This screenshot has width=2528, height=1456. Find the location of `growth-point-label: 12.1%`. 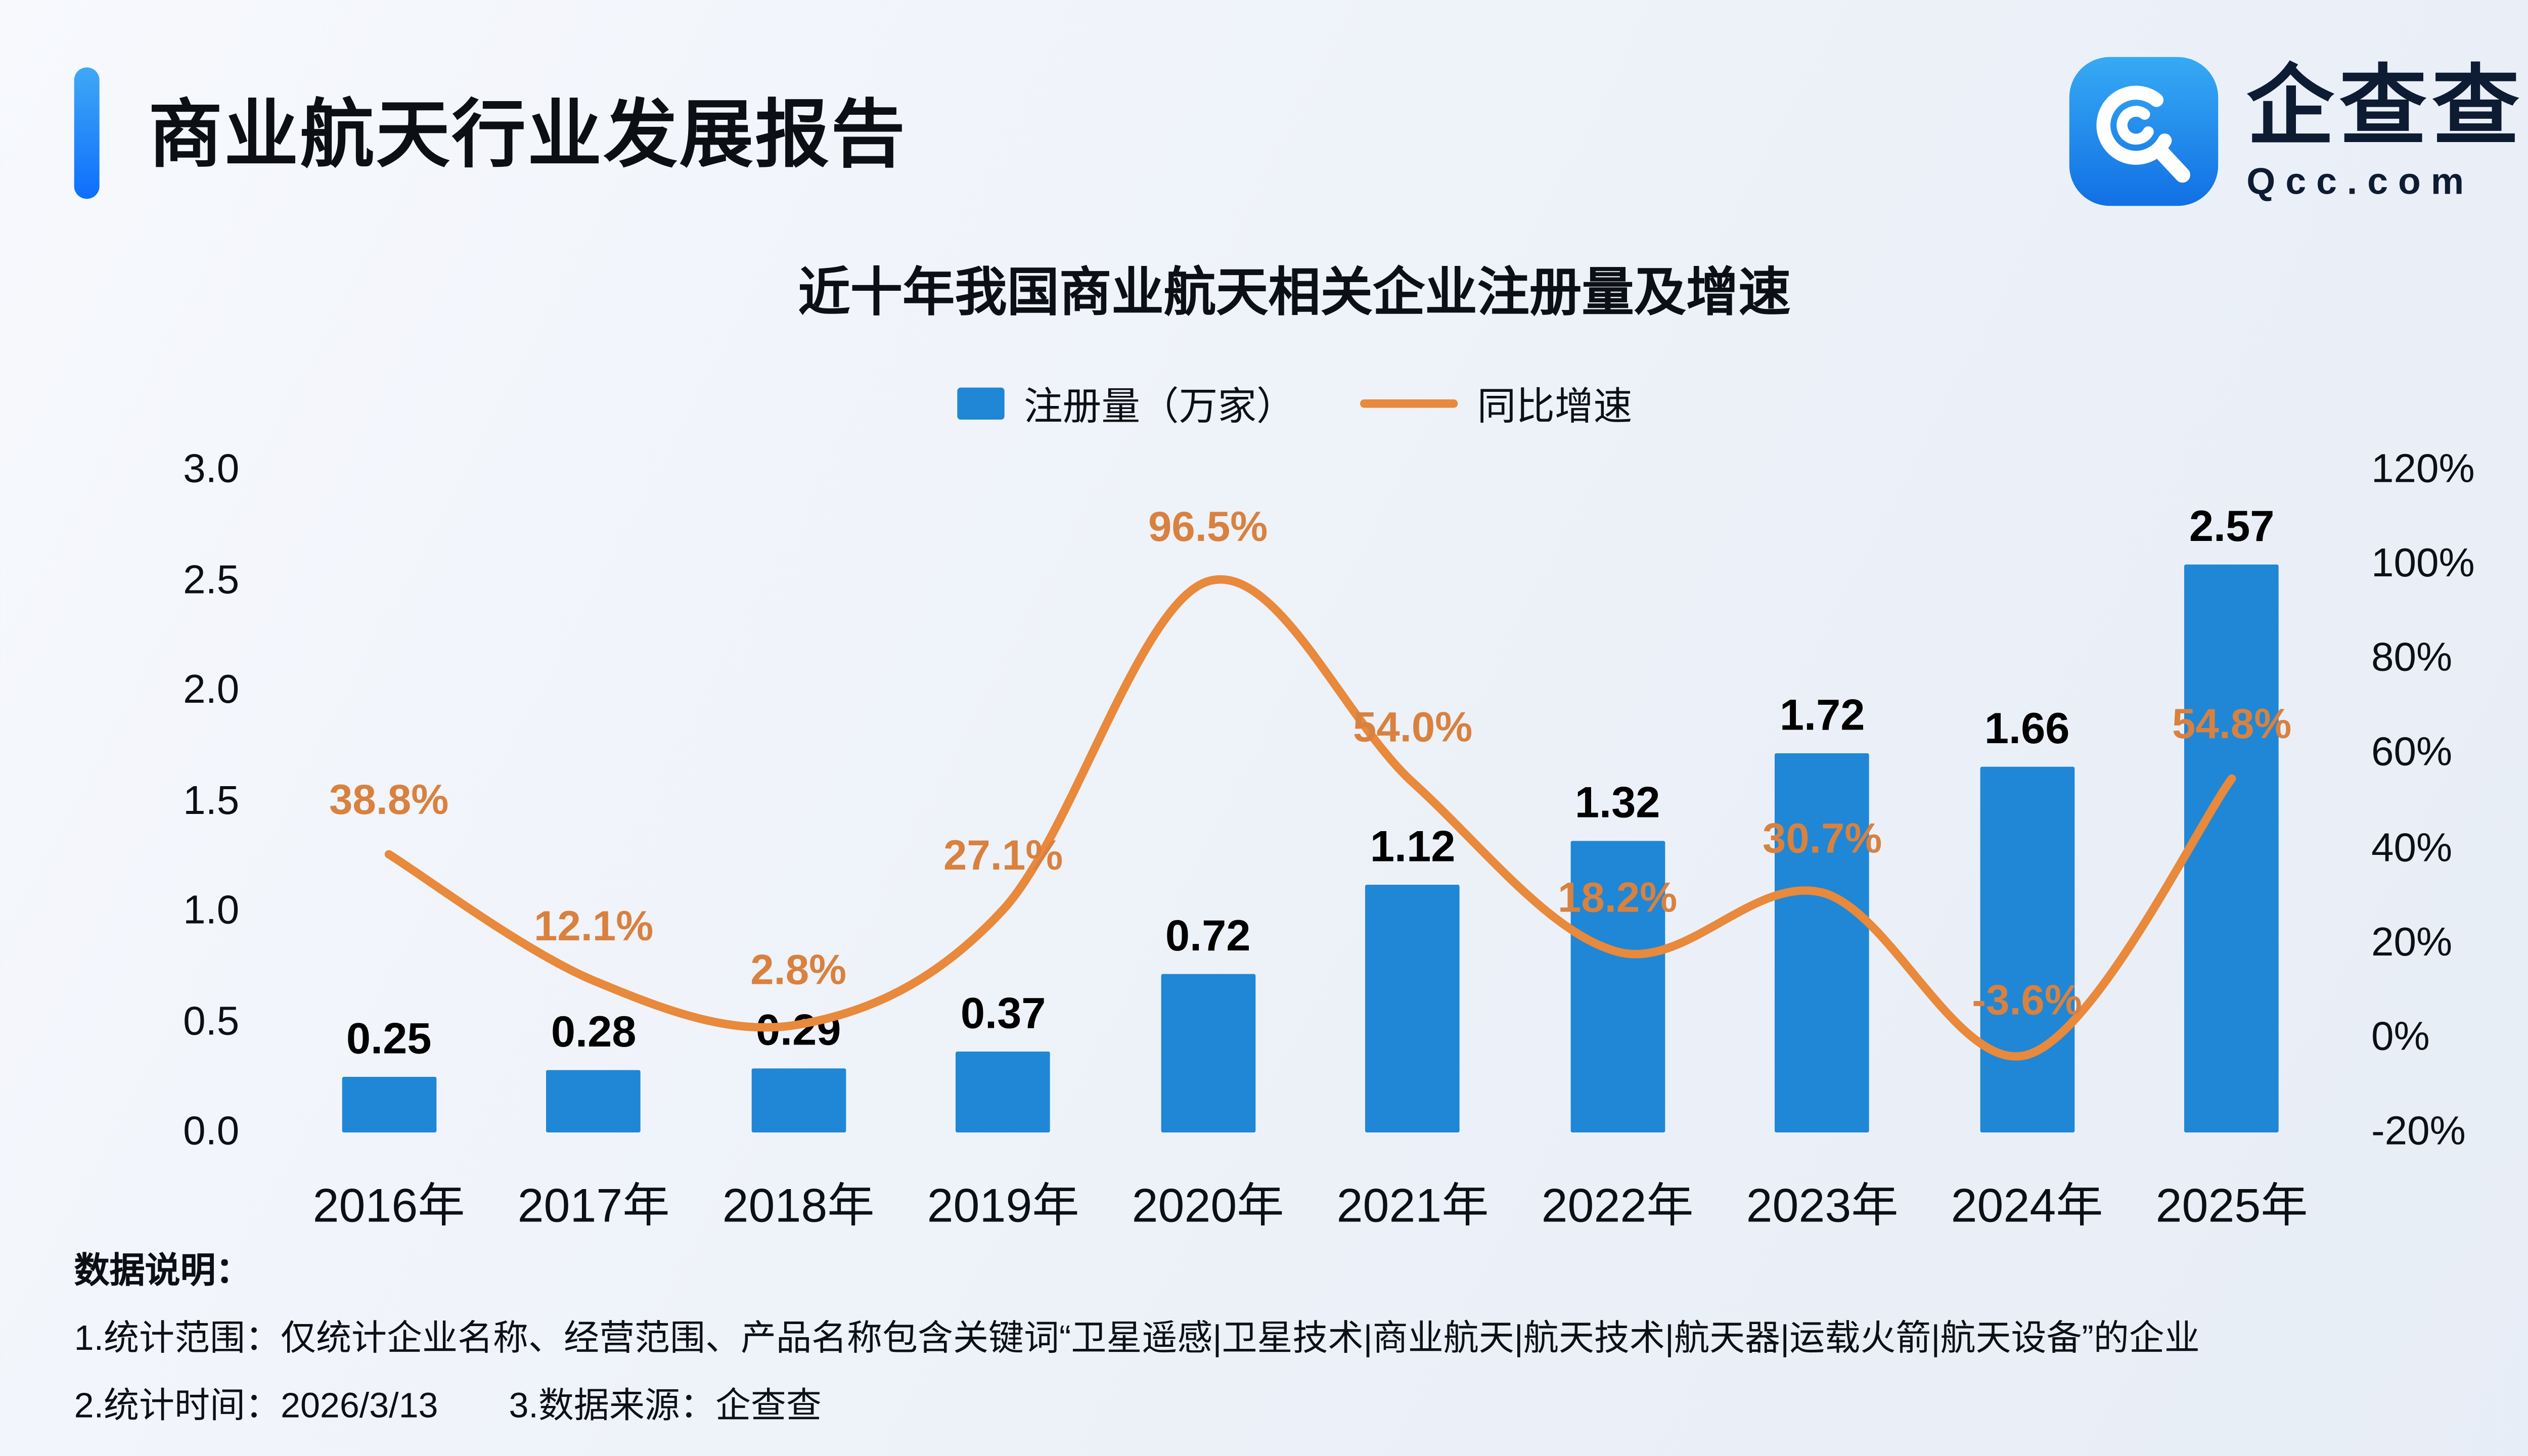

growth-point-label: 12.1% is located at coordinates (594, 926).